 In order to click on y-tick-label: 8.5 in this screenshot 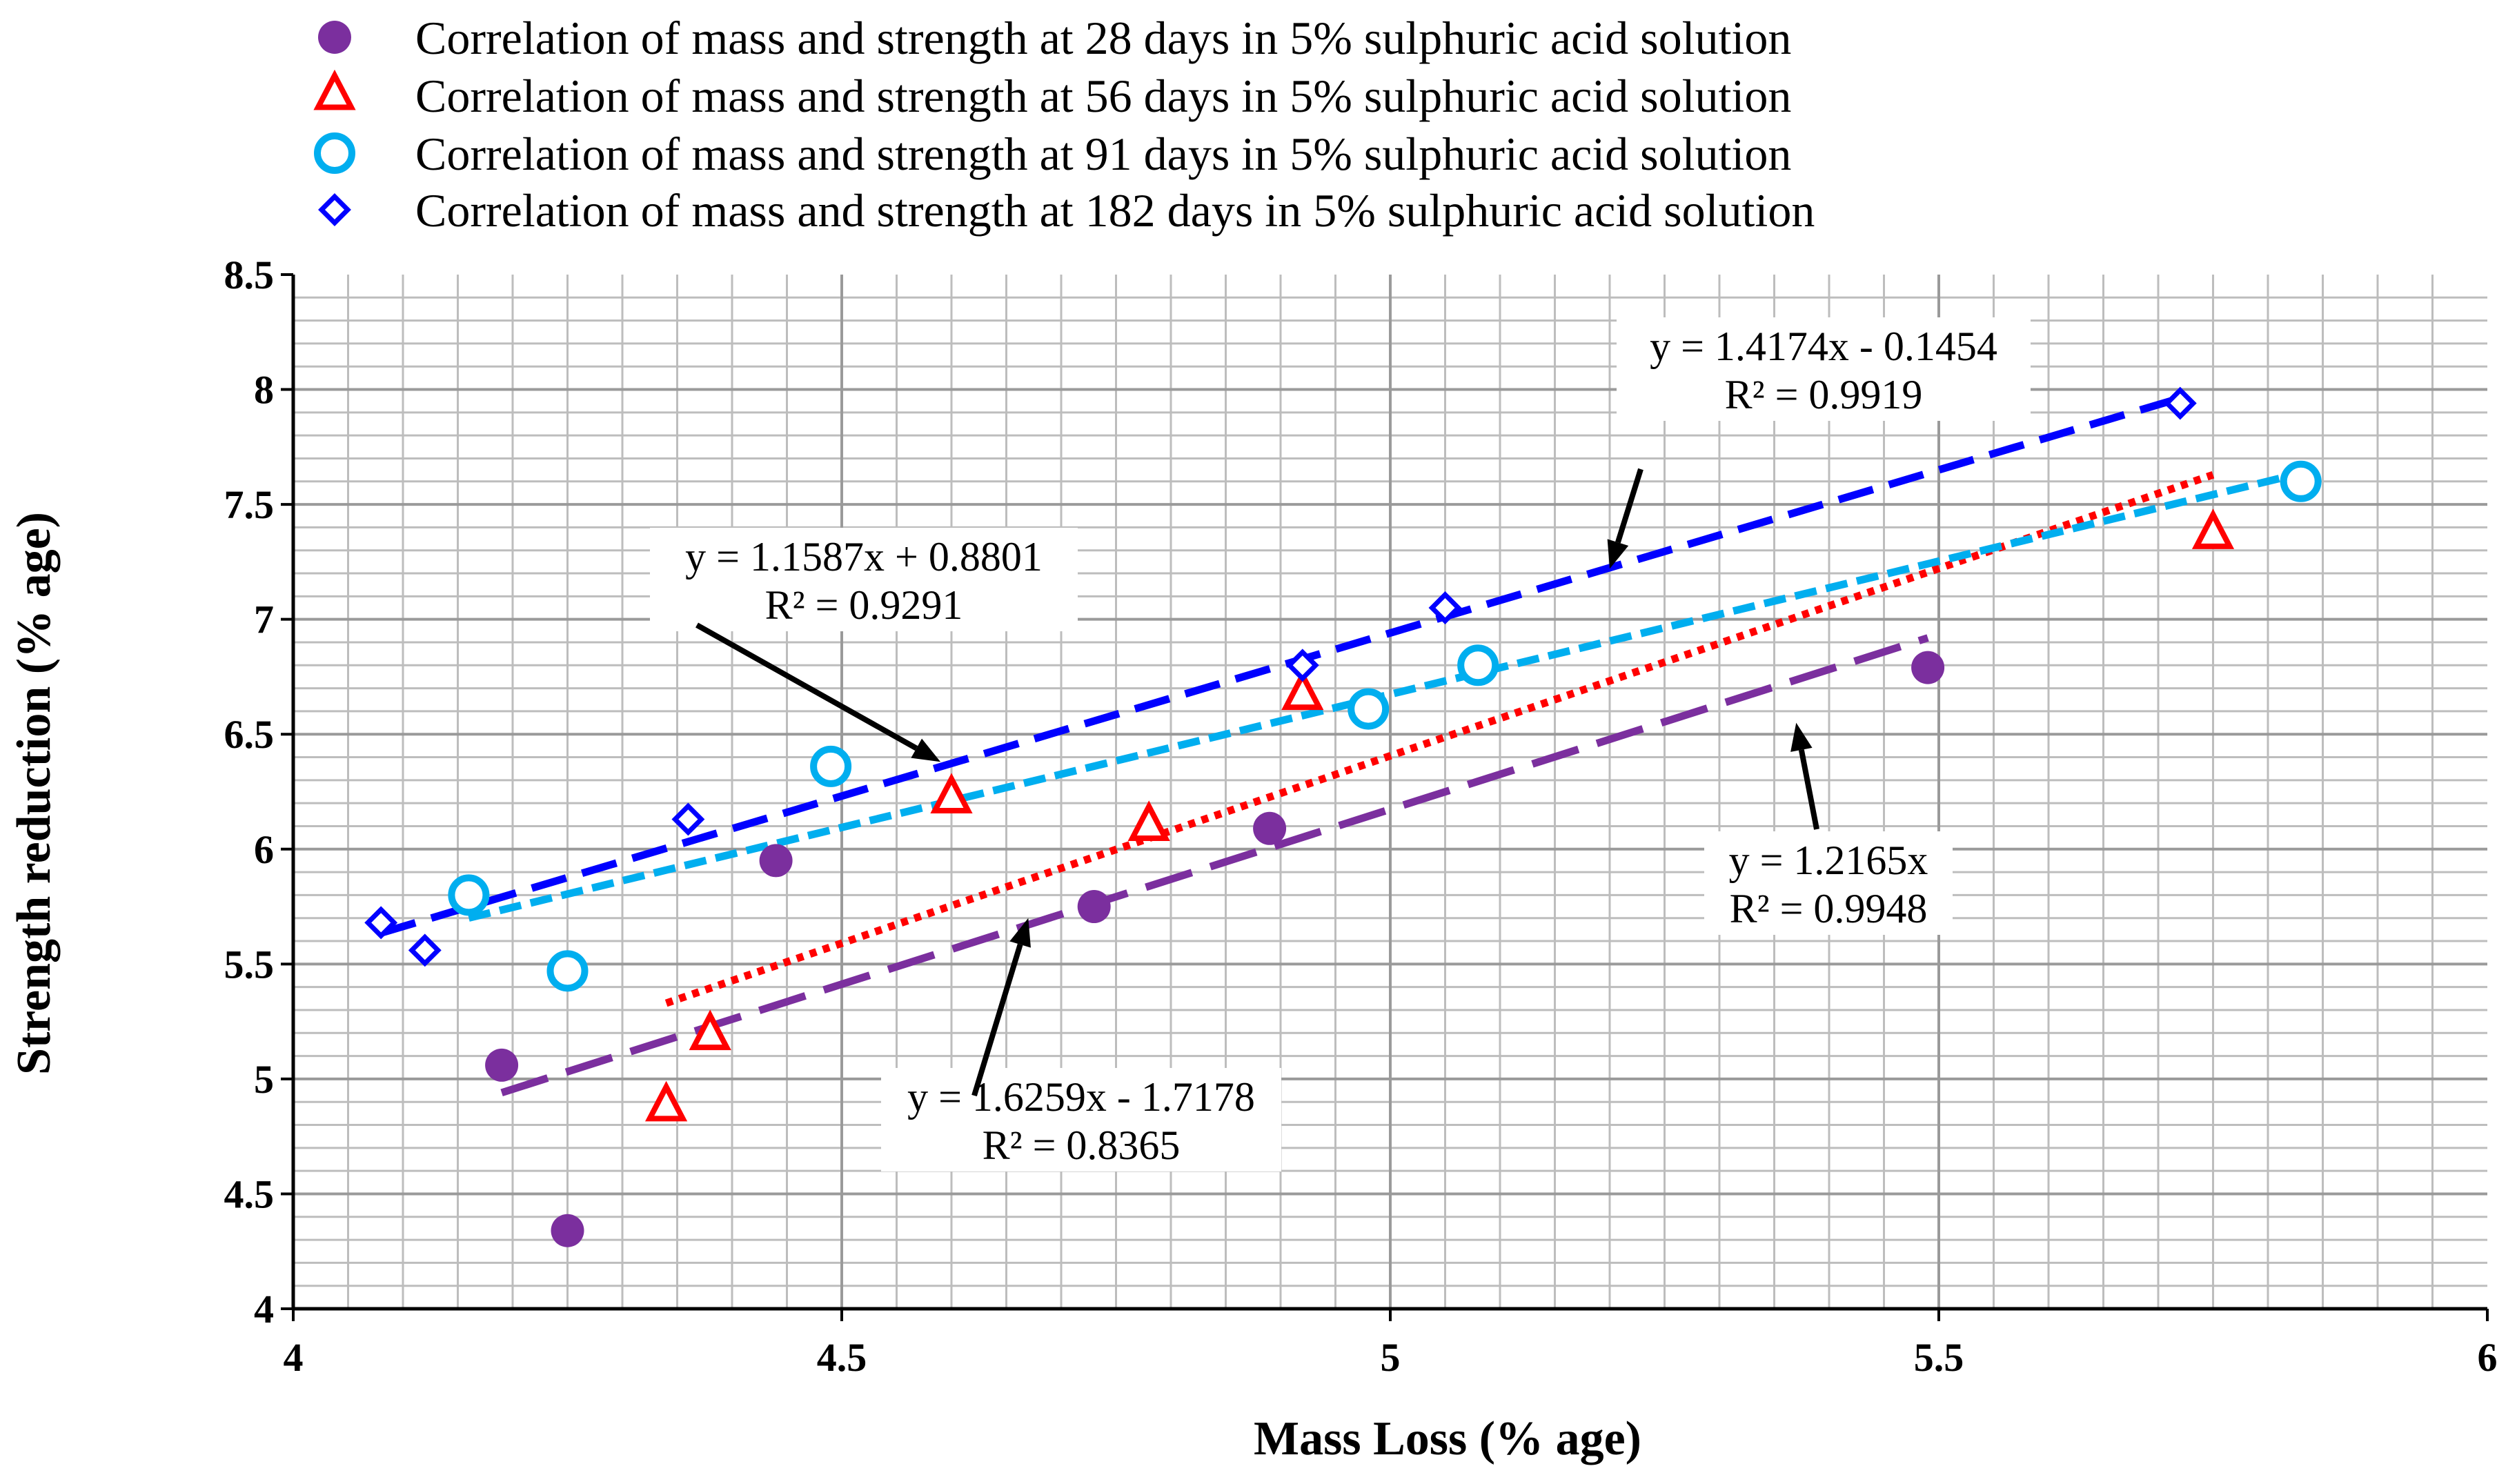, I will do `click(249, 275)`.